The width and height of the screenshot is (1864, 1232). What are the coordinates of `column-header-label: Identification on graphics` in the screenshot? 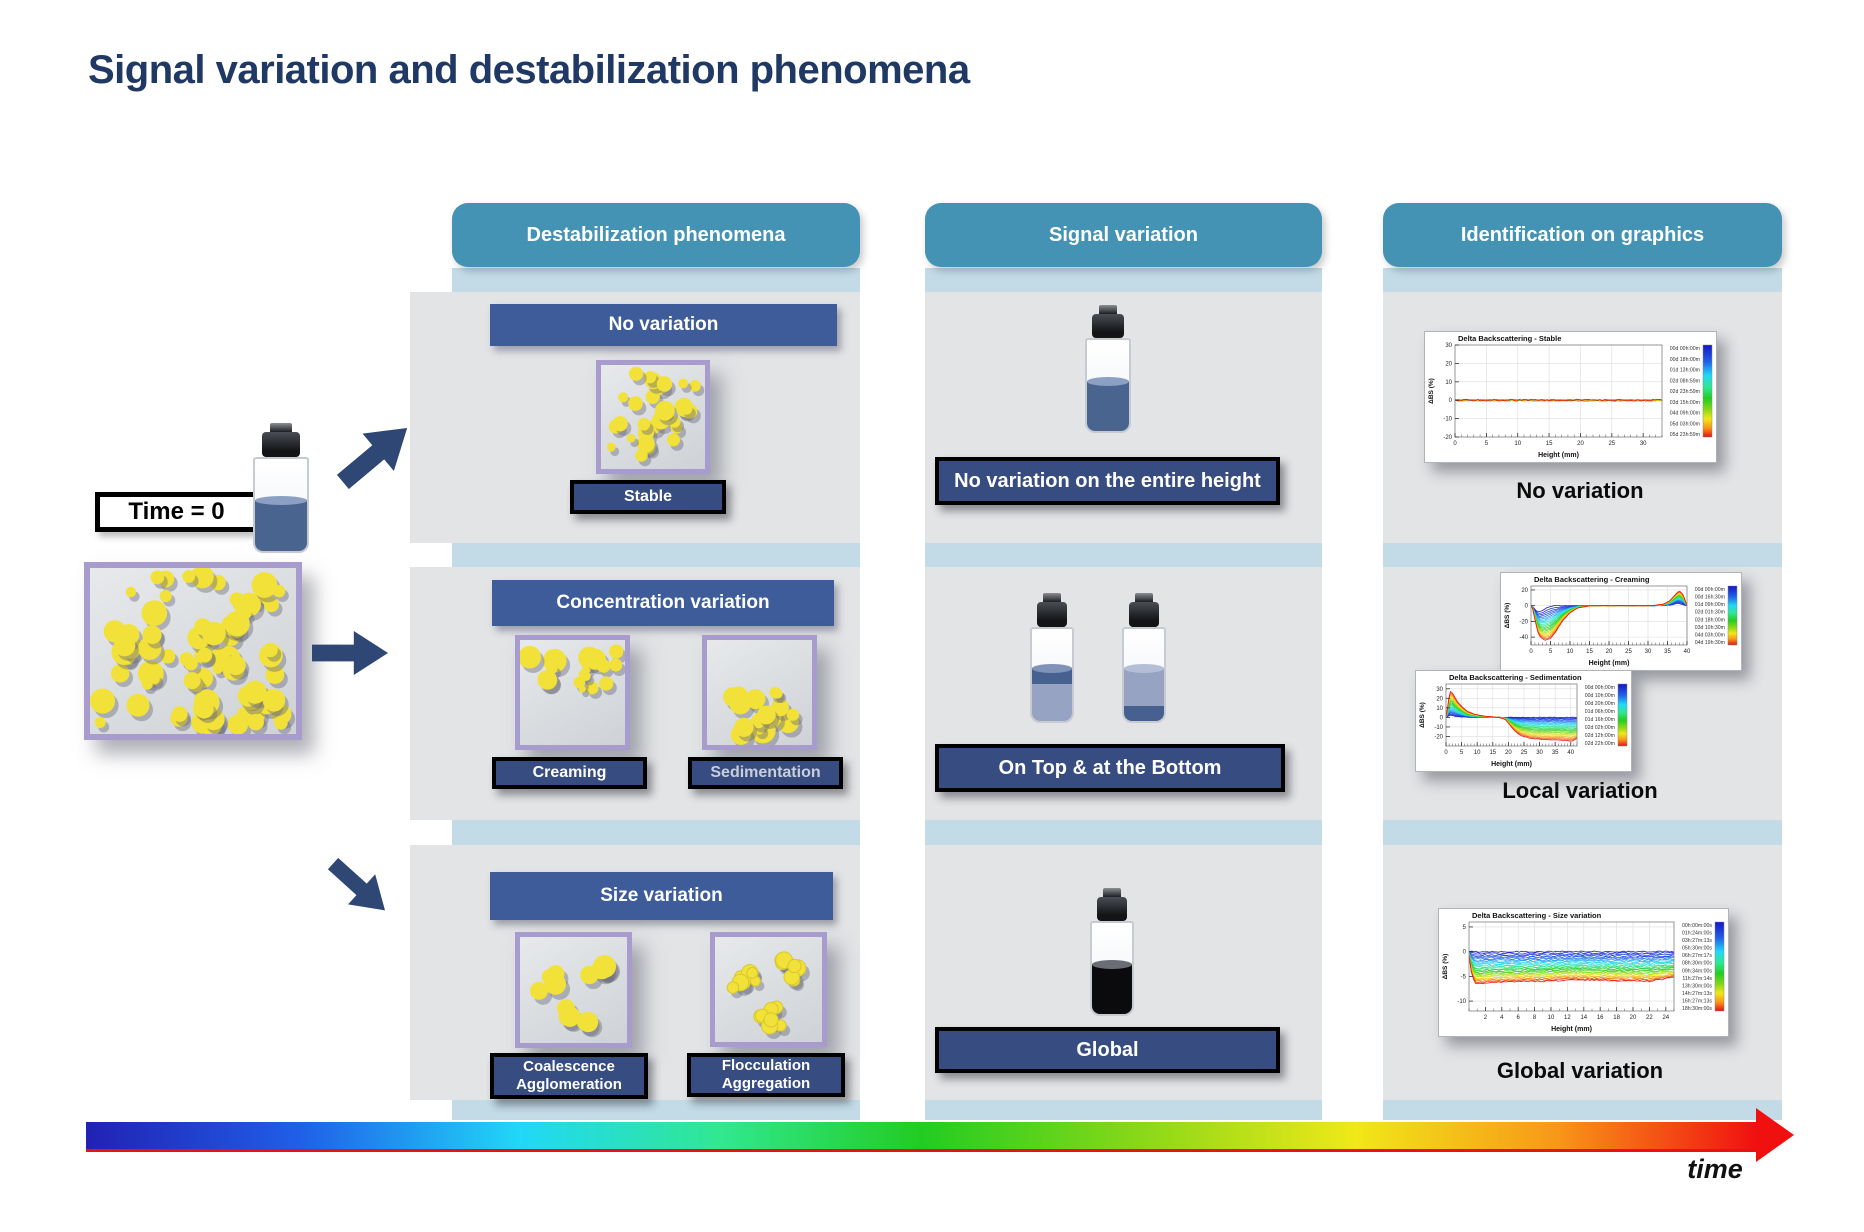 It's located at (1582, 234).